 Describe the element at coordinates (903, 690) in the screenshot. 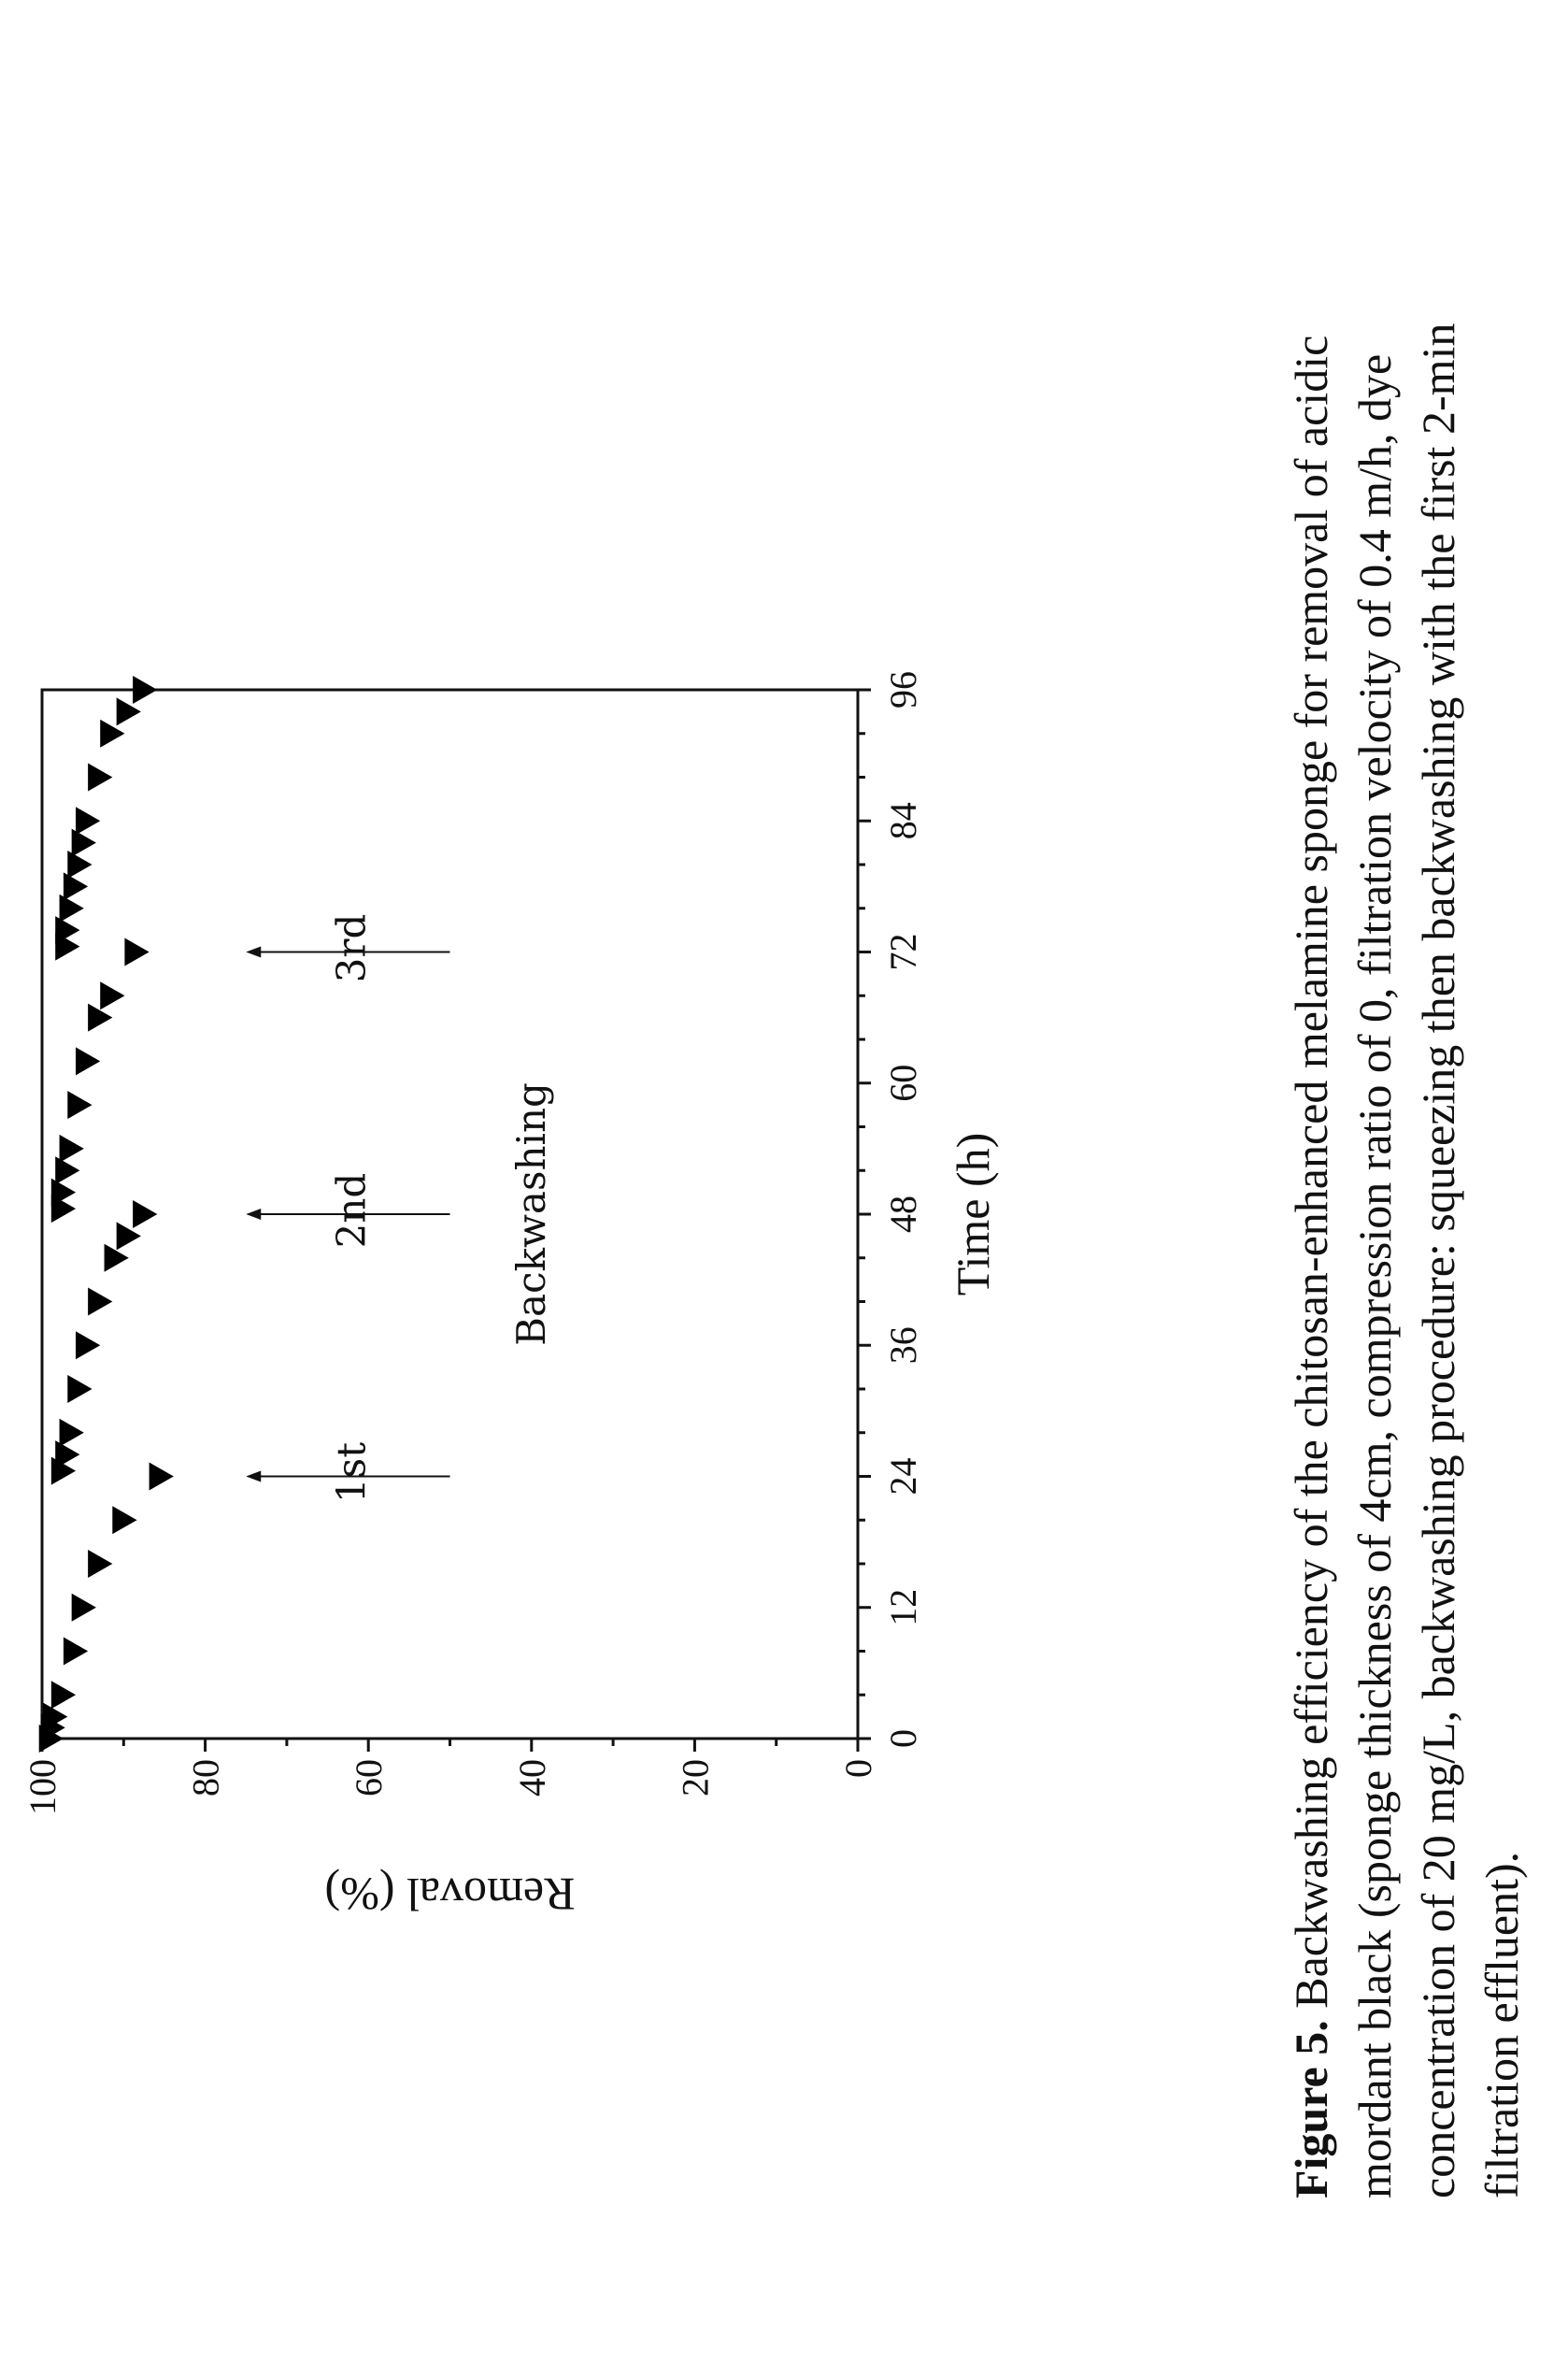

I see `x-tick-label: 96` at that location.